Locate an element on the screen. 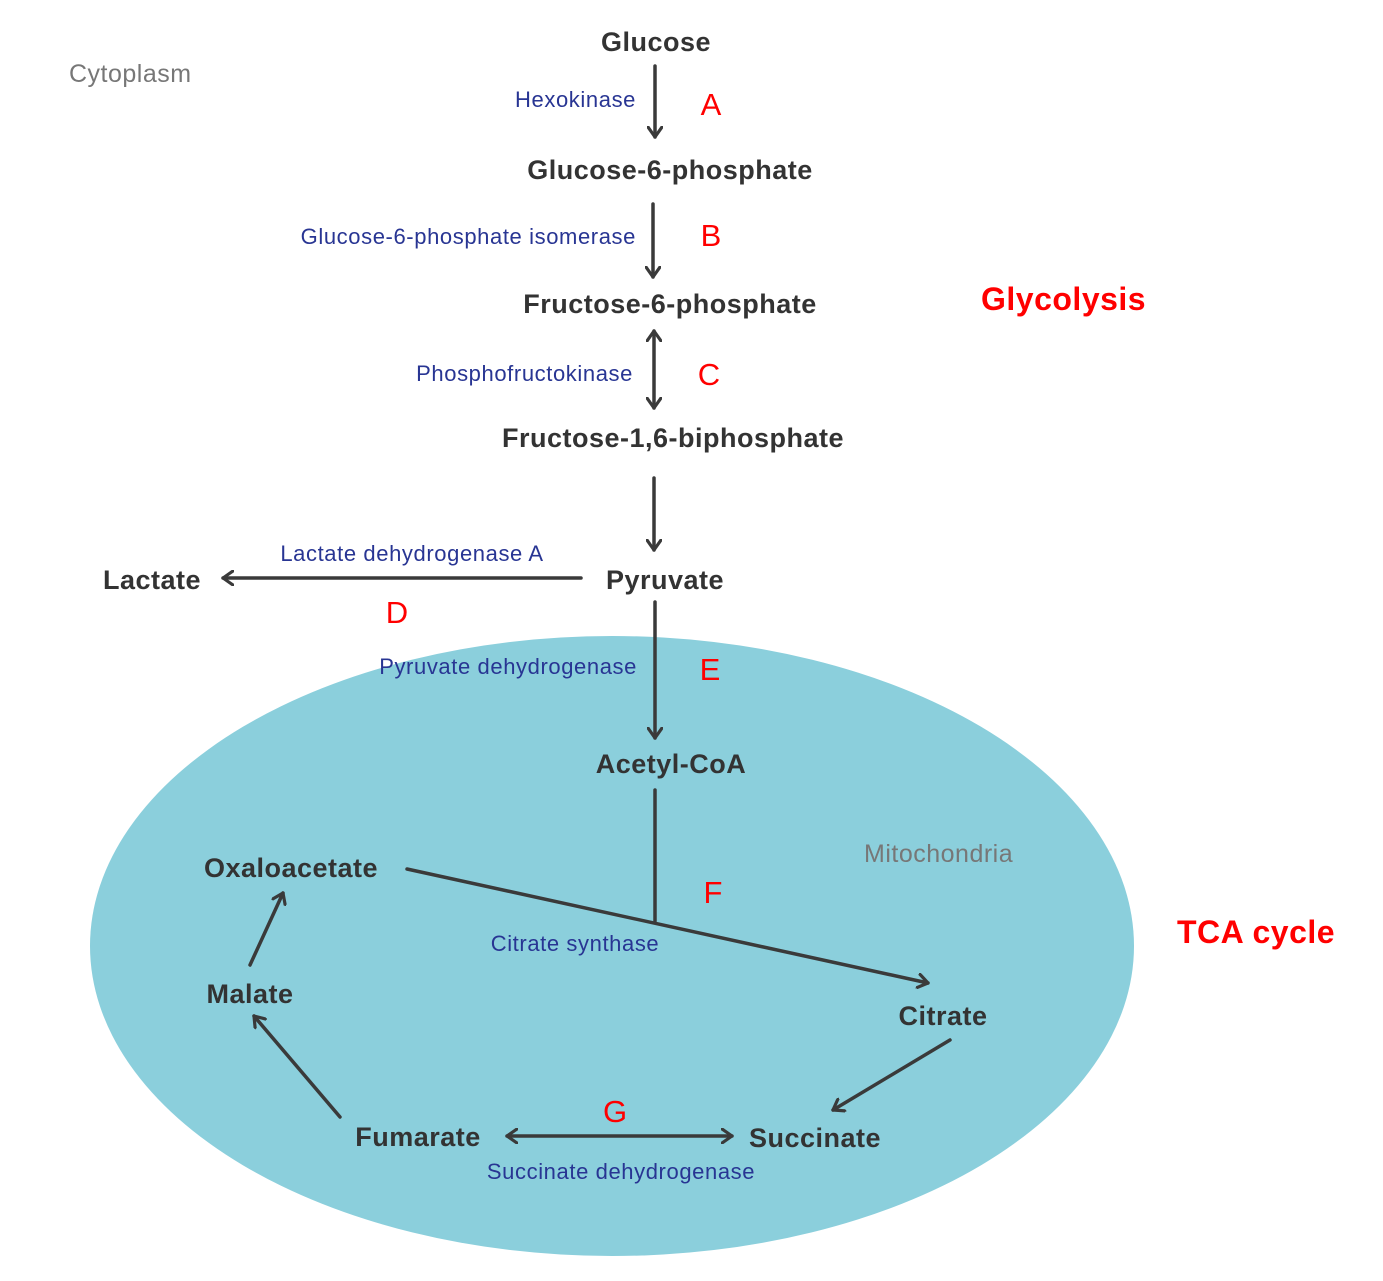 This screenshot has height=1281, width=1383. fumarate-label: Fumarate is located at coordinates (418, 1137).